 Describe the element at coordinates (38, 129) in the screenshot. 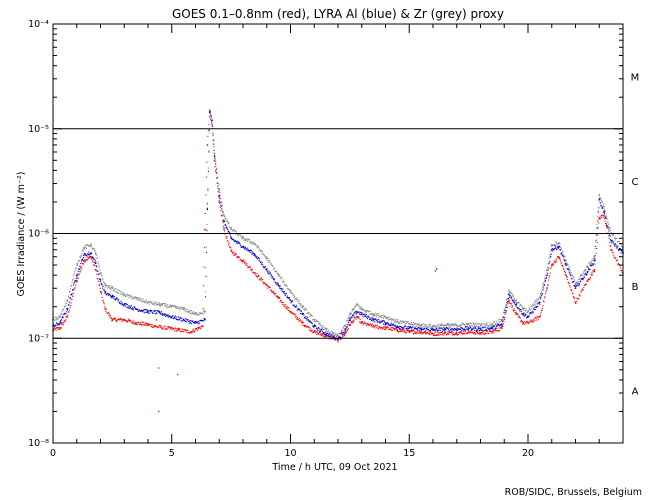

I see `y-tick-label: 10⁻⁵` at that location.